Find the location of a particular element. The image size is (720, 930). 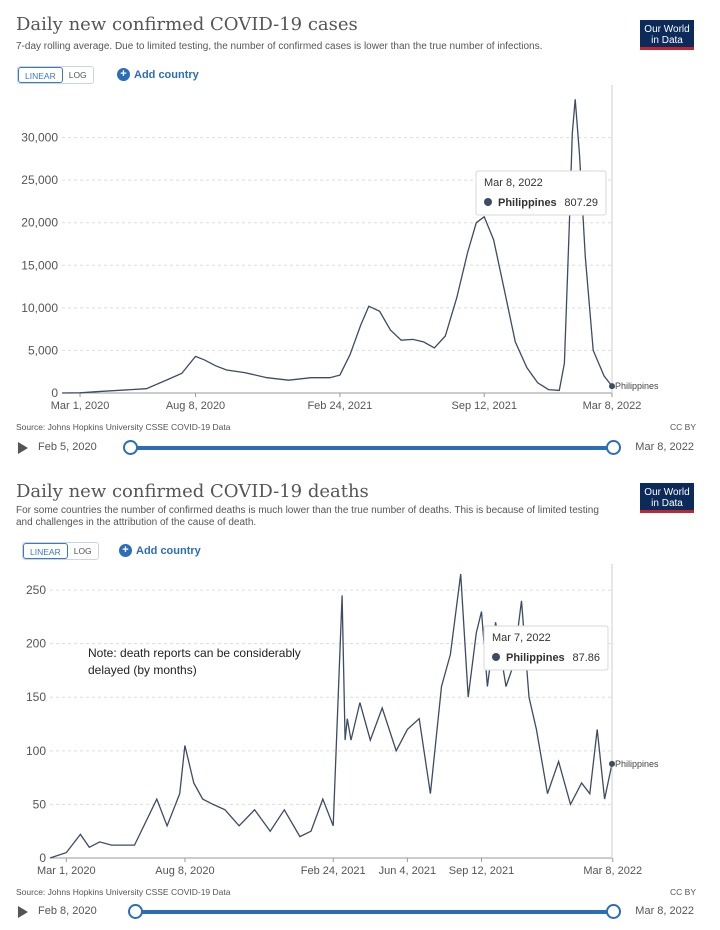

y-tick-label: 100 is located at coordinates (36, 751).